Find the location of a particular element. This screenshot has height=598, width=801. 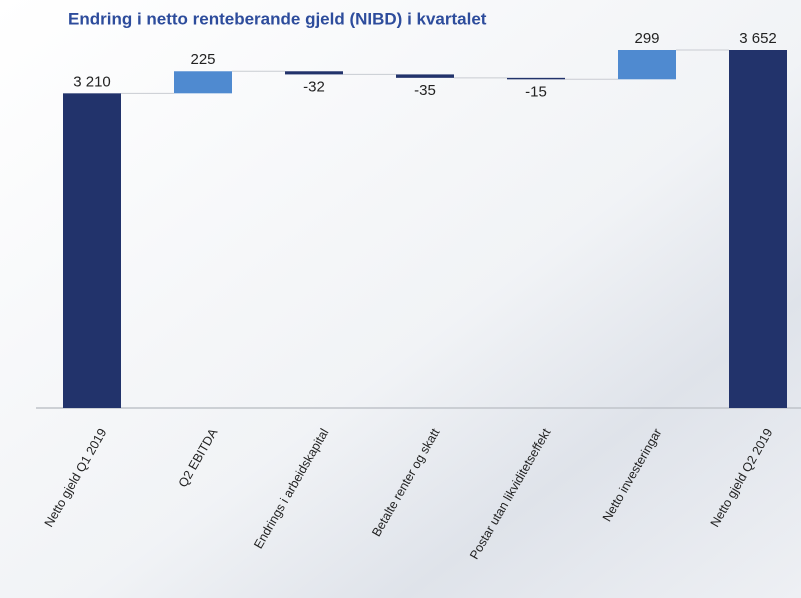

value-label: -35 is located at coordinates (425, 90).